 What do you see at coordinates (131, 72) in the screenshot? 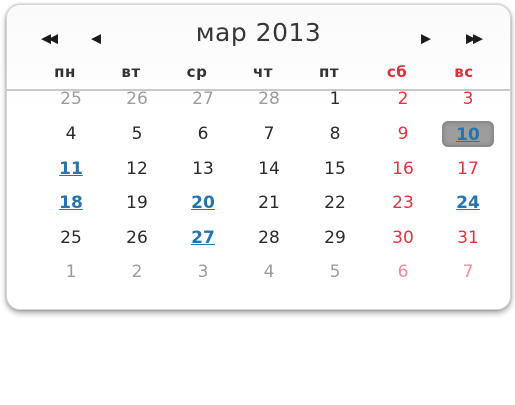
I see `weekday-tue: вт` at bounding box center [131, 72].